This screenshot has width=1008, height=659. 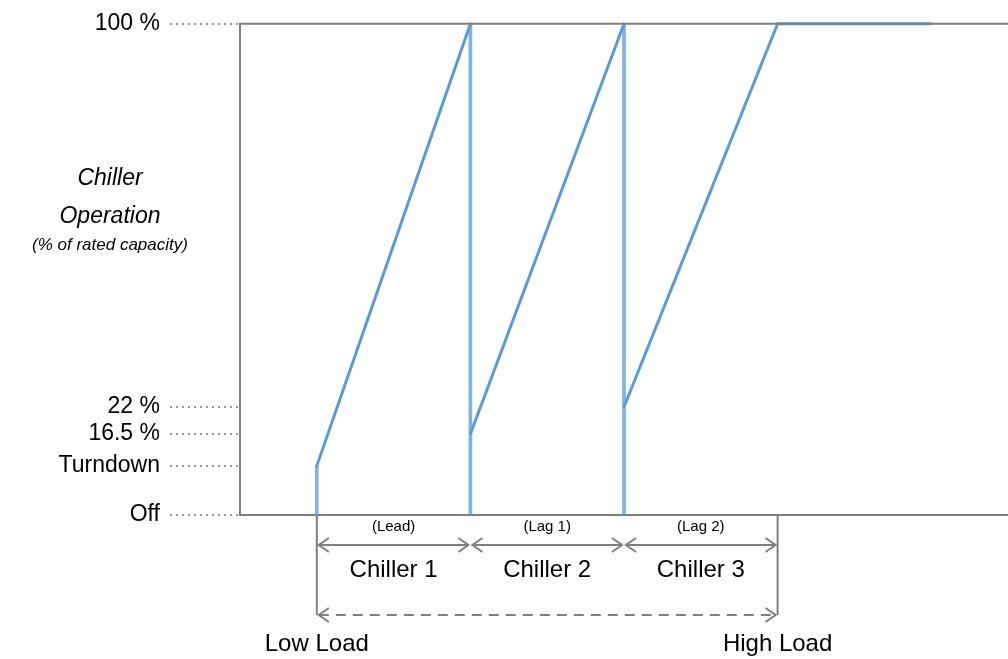 I want to click on y-tick-label: Off, so click(x=145, y=513).